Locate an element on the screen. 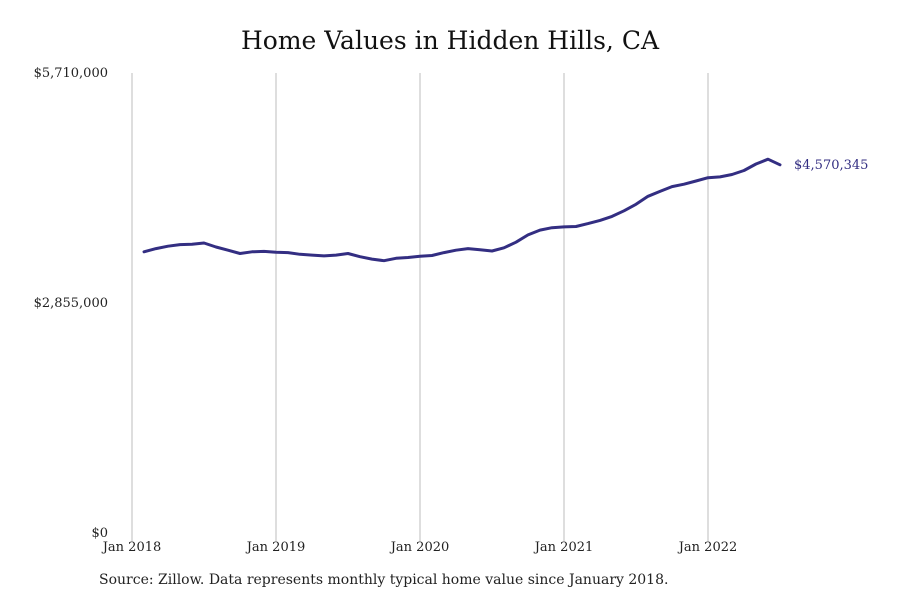  x-tick-label-1: Jan 2019 is located at coordinates (275, 547).